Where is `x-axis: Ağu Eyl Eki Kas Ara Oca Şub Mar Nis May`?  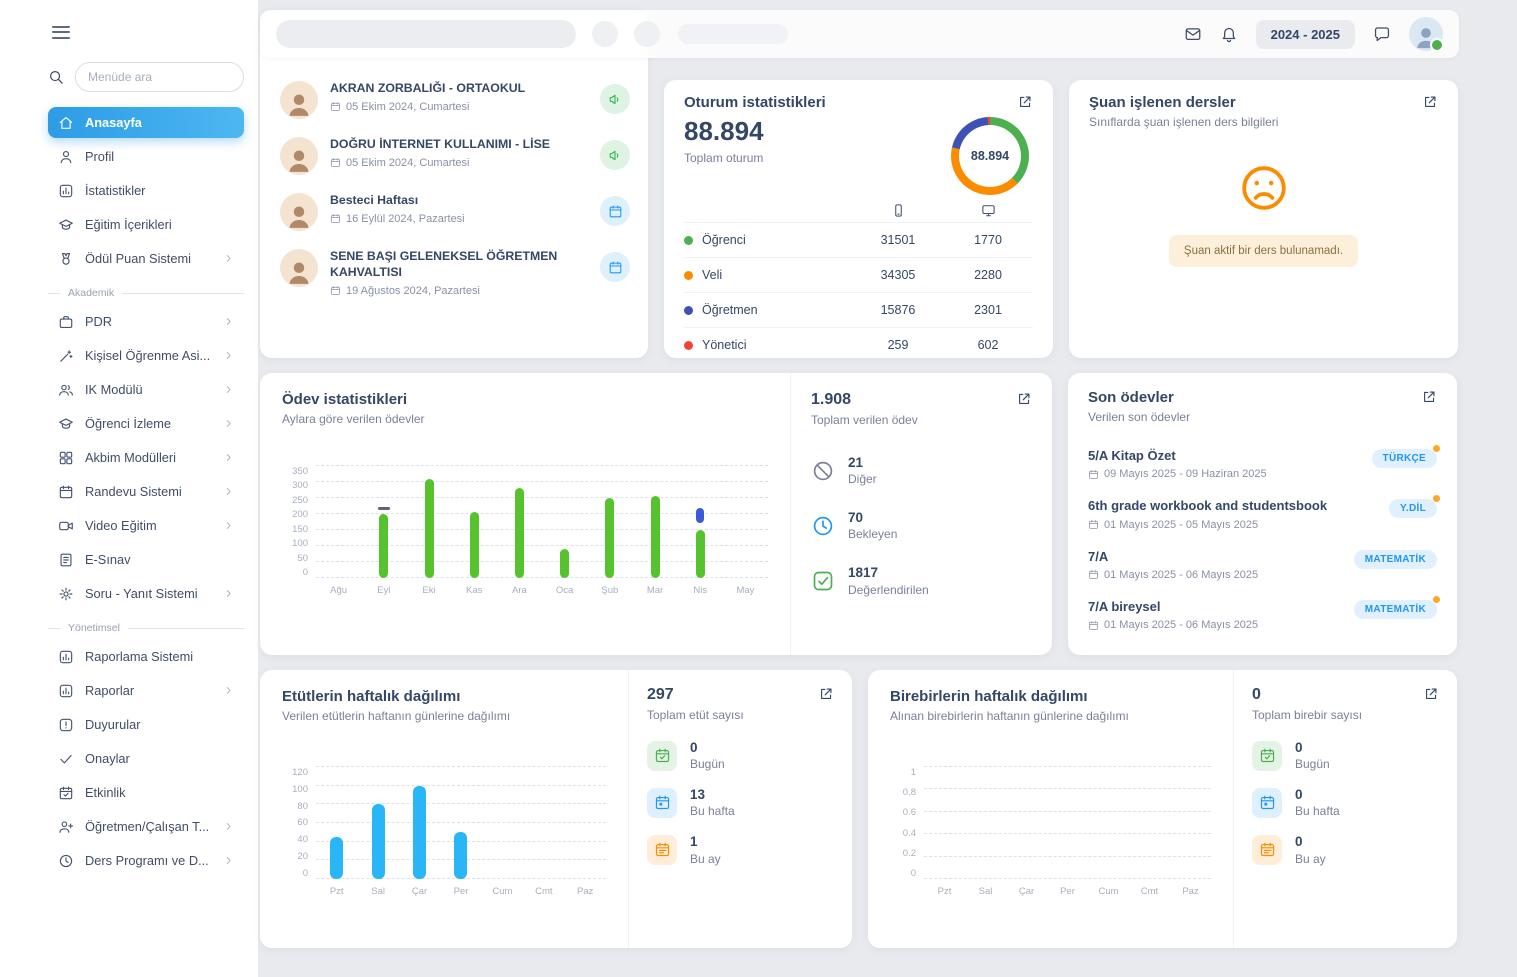
x-axis: Ağu Eyl Eki Kas Ara Oca Şub Mar Nis May is located at coordinates (542, 590).